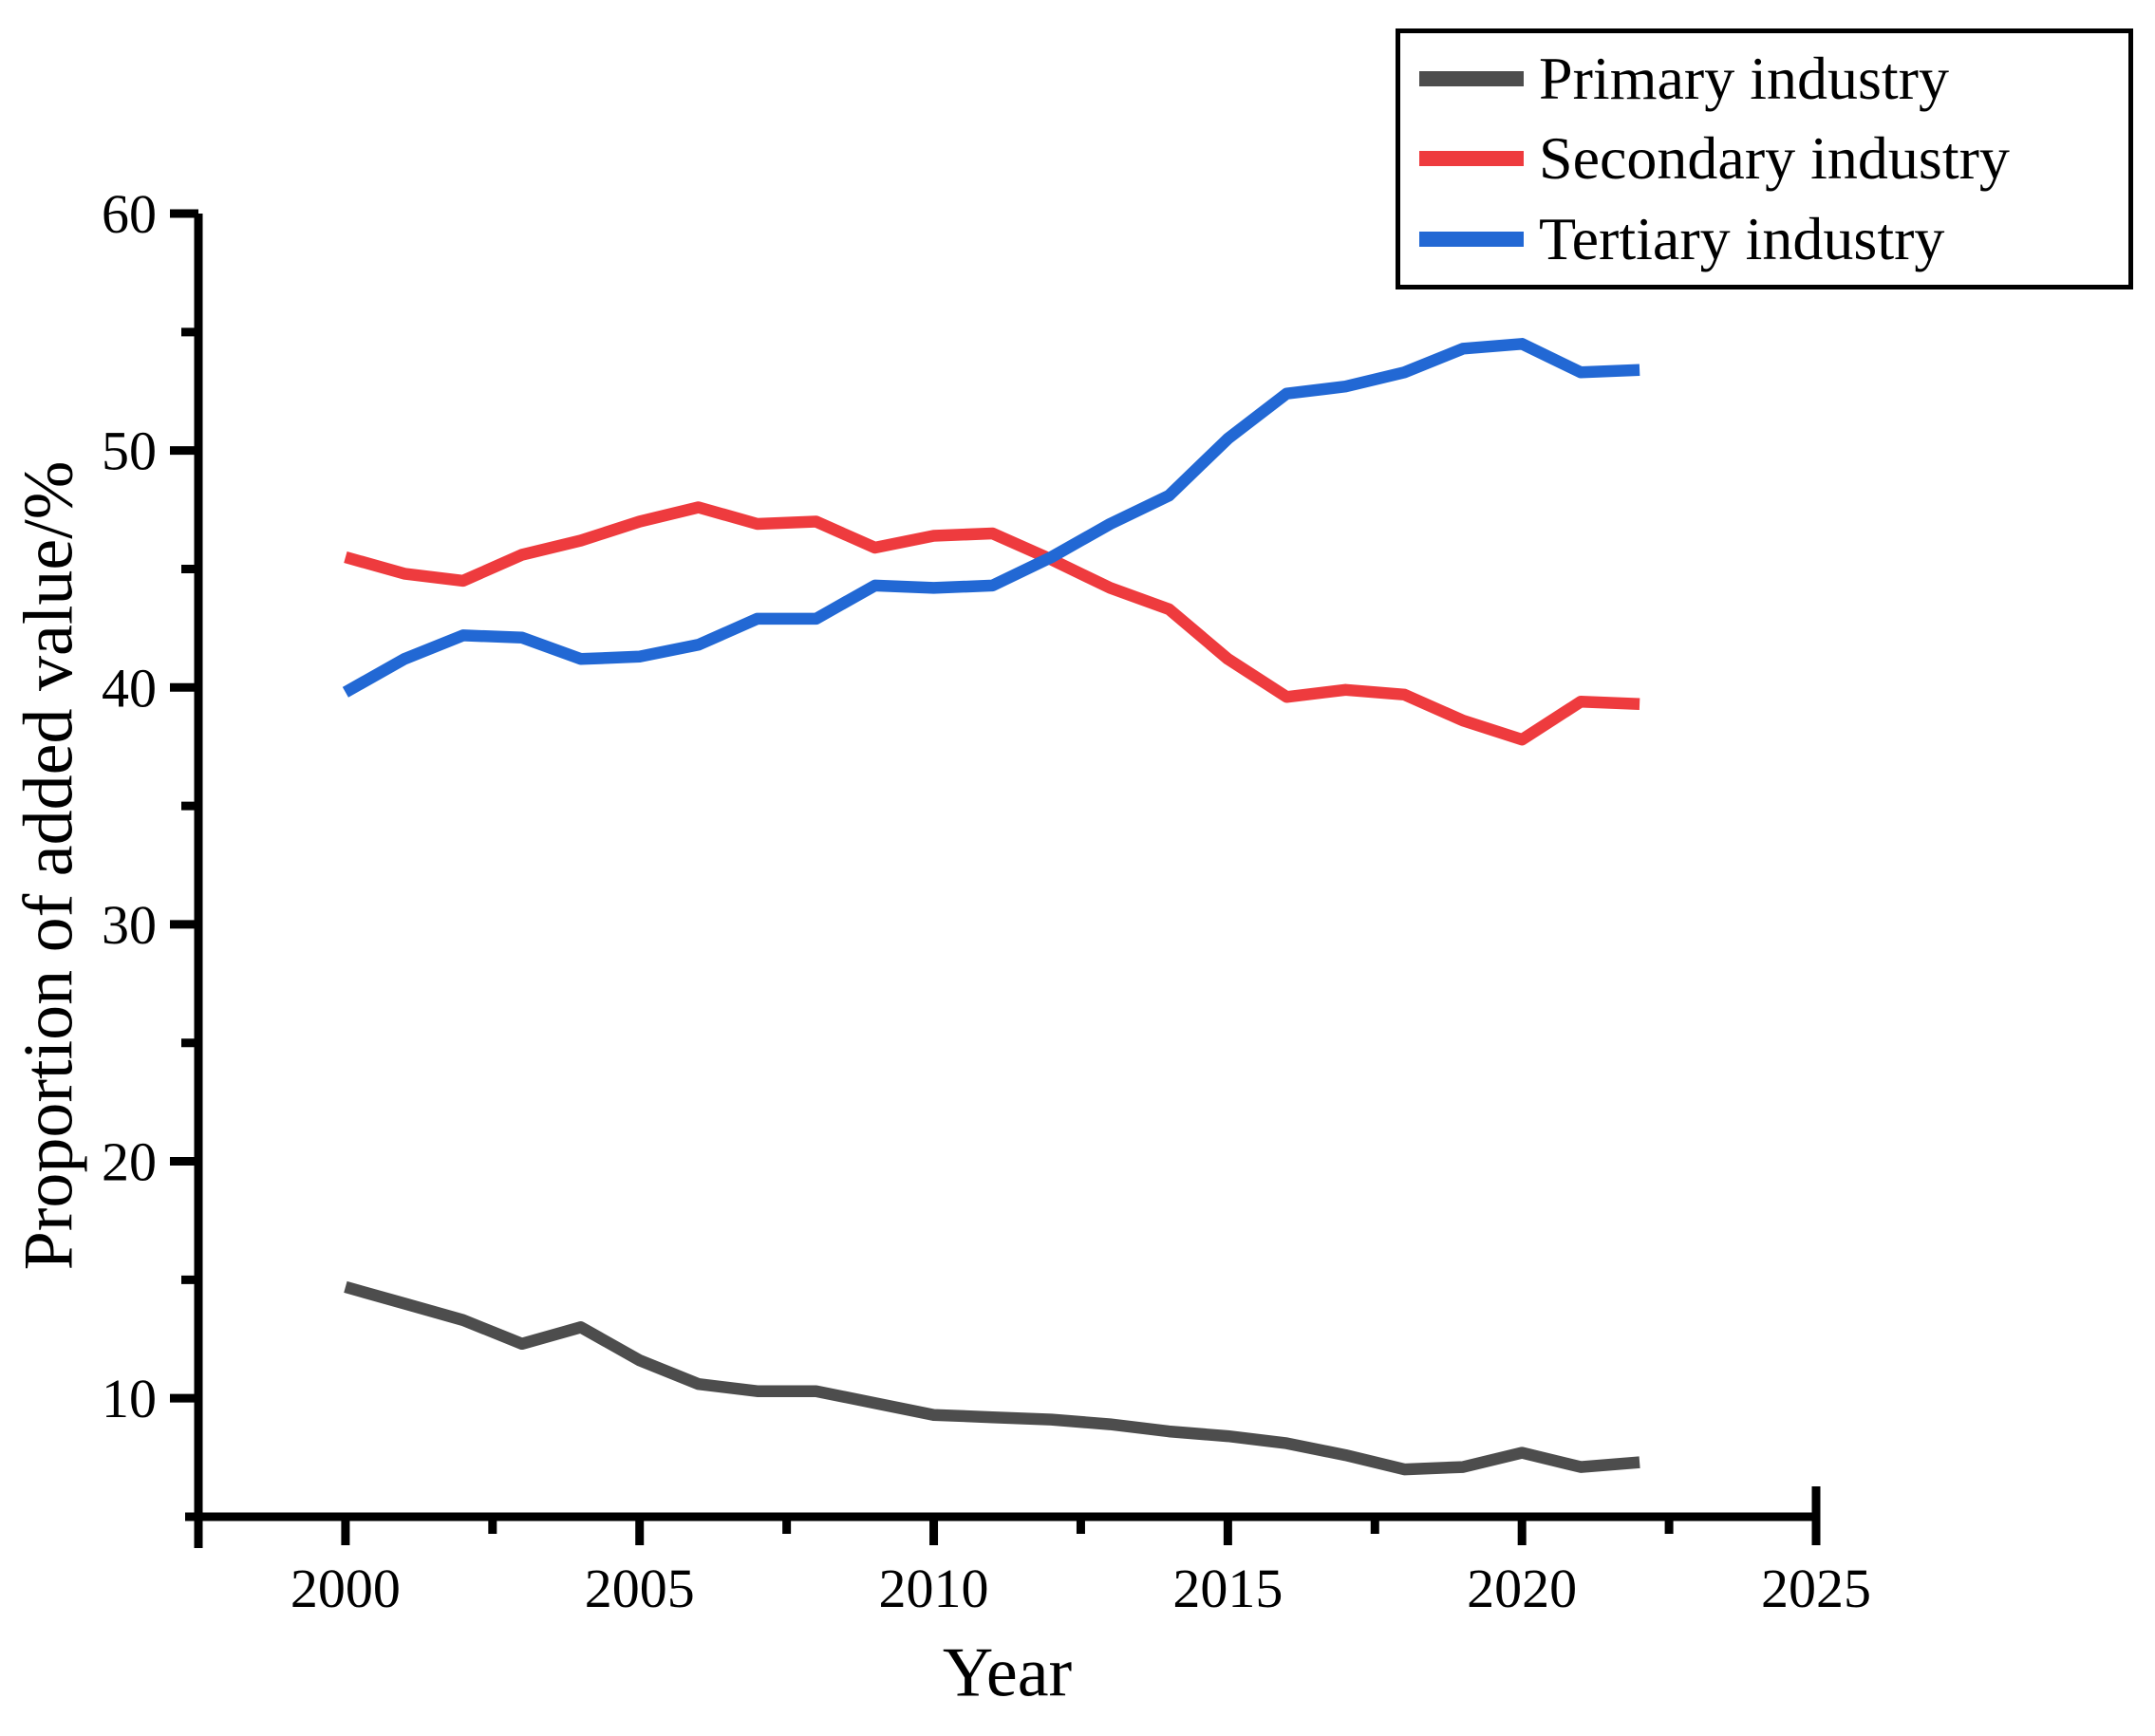 Image resolution: width=2155 pixels, height=1736 pixels. What do you see at coordinates (1471, 239) in the screenshot?
I see `legend-line-swatch-tertiary` at bounding box center [1471, 239].